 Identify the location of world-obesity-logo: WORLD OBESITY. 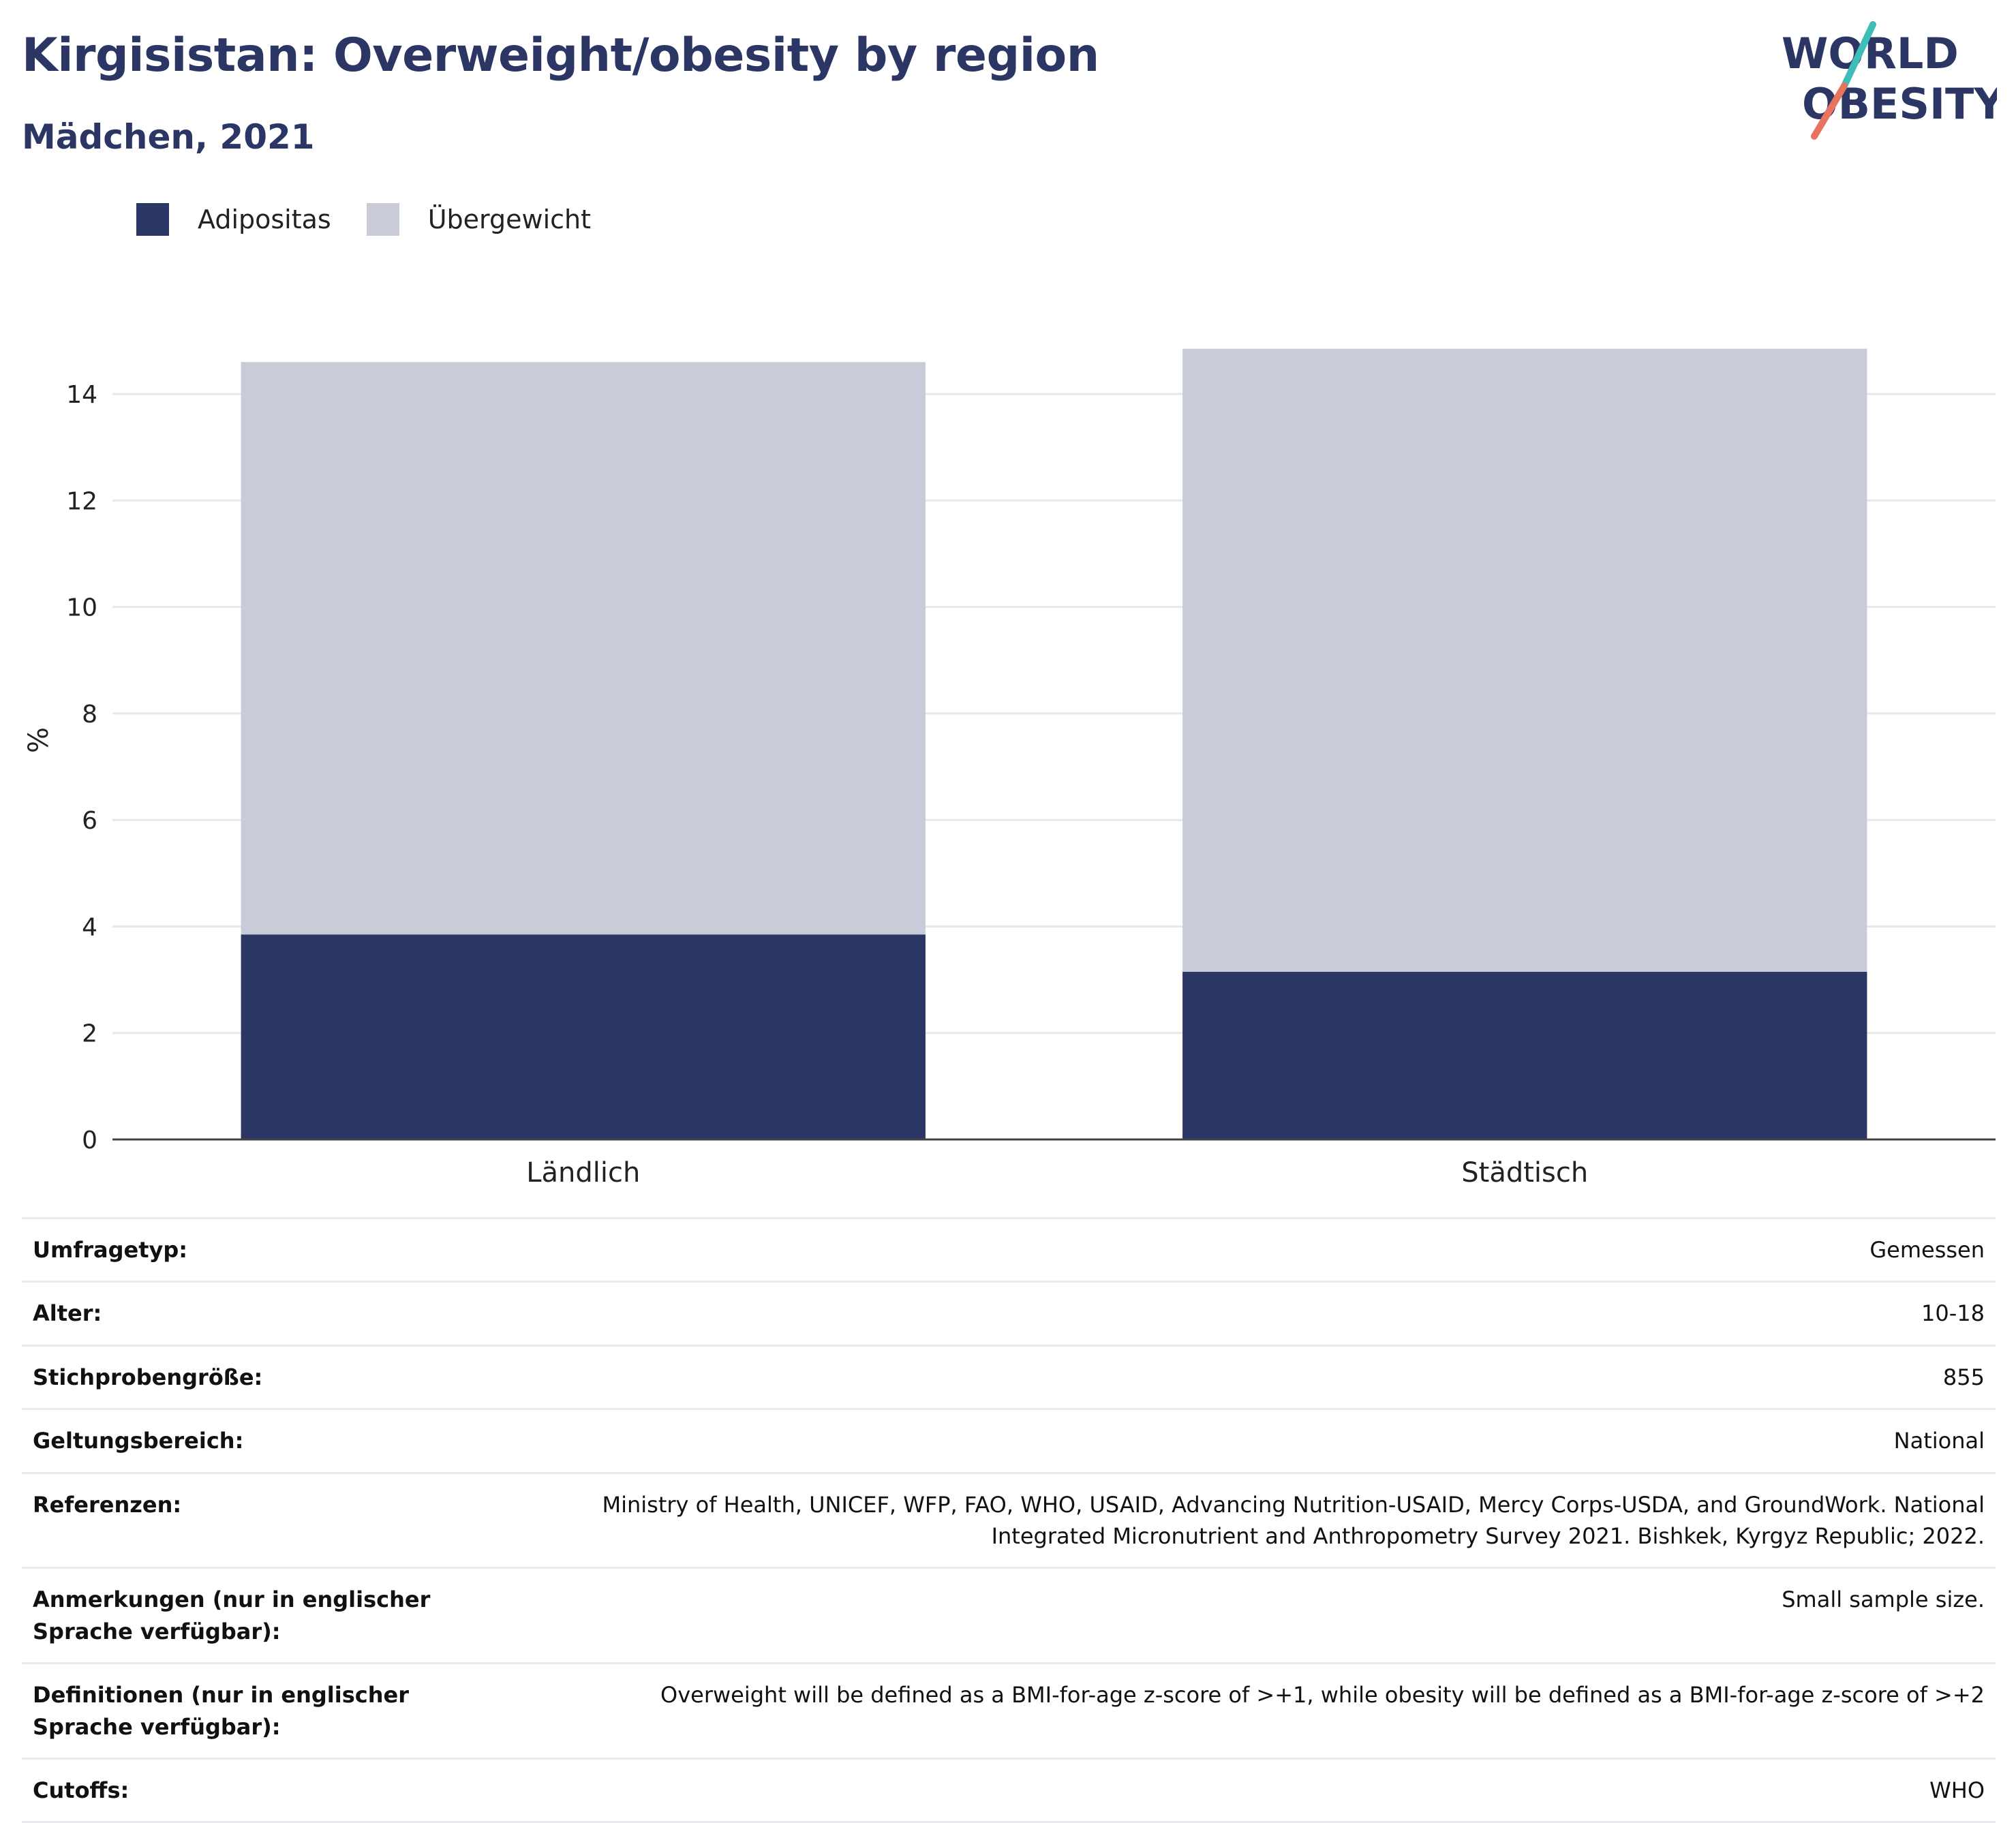
(1889, 80).